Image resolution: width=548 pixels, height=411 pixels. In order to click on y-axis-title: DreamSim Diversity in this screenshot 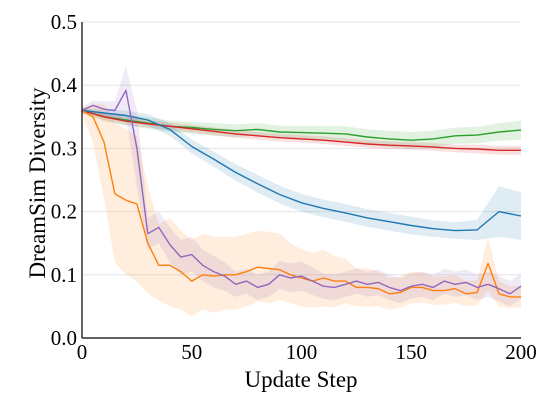, I will do `click(37, 182)`.